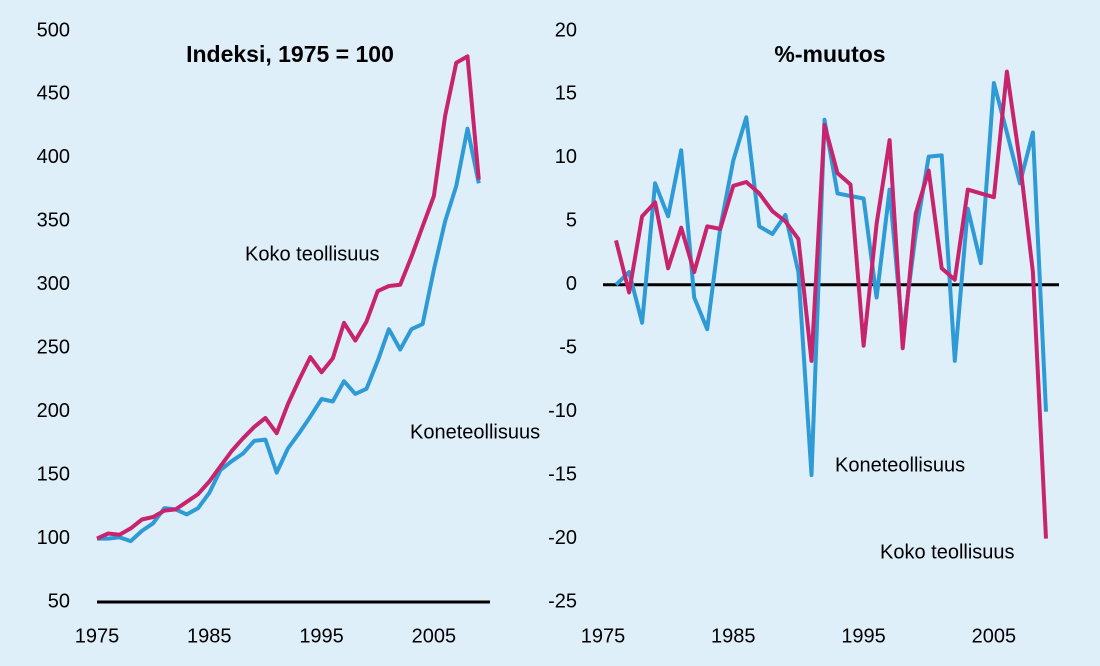 The width and height of the screenshot is (1100, 666). What do you see at coordinates (568, 348) in the screenshot?
I see `y-tick-label: -5` at bounding box center [568, 348].